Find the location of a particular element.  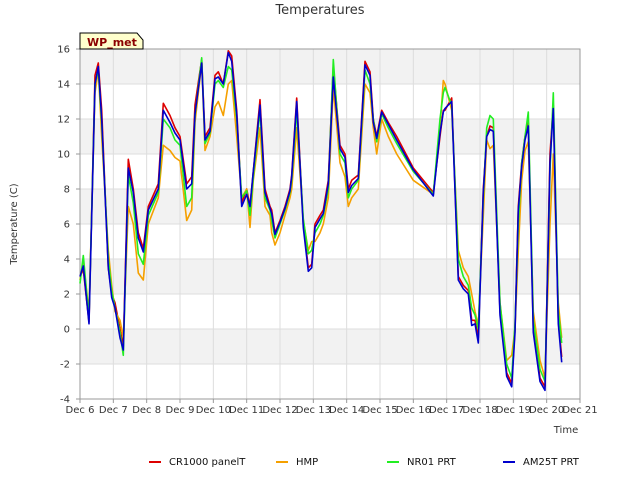

x-tick-label: Dec 14 is located at coordinates (346, 410).